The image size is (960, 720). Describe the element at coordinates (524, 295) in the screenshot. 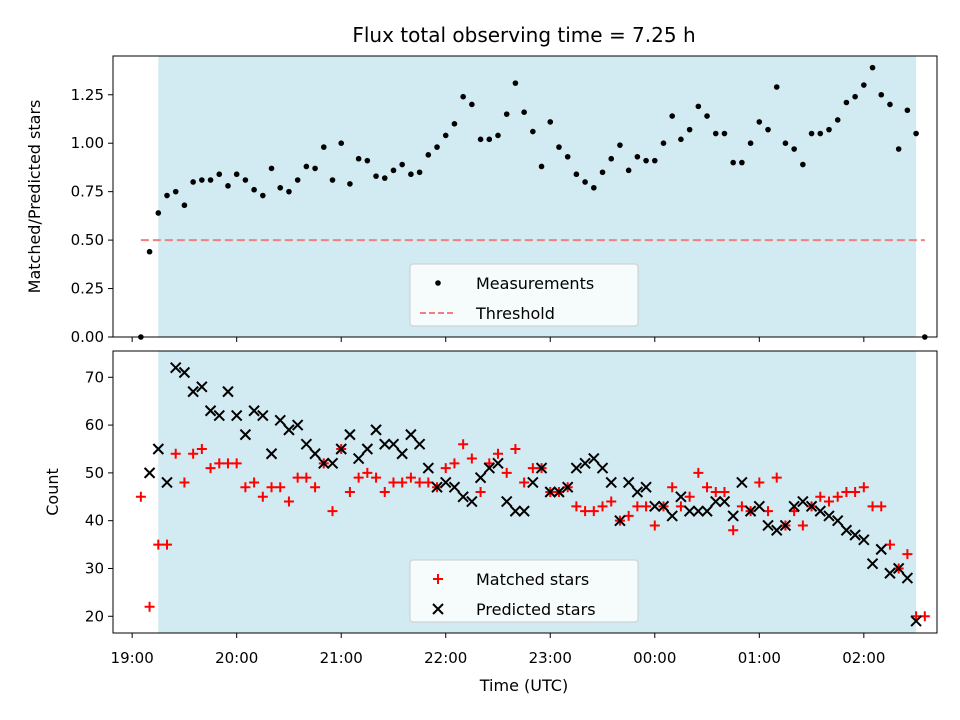

I see `legend-box` at that location.